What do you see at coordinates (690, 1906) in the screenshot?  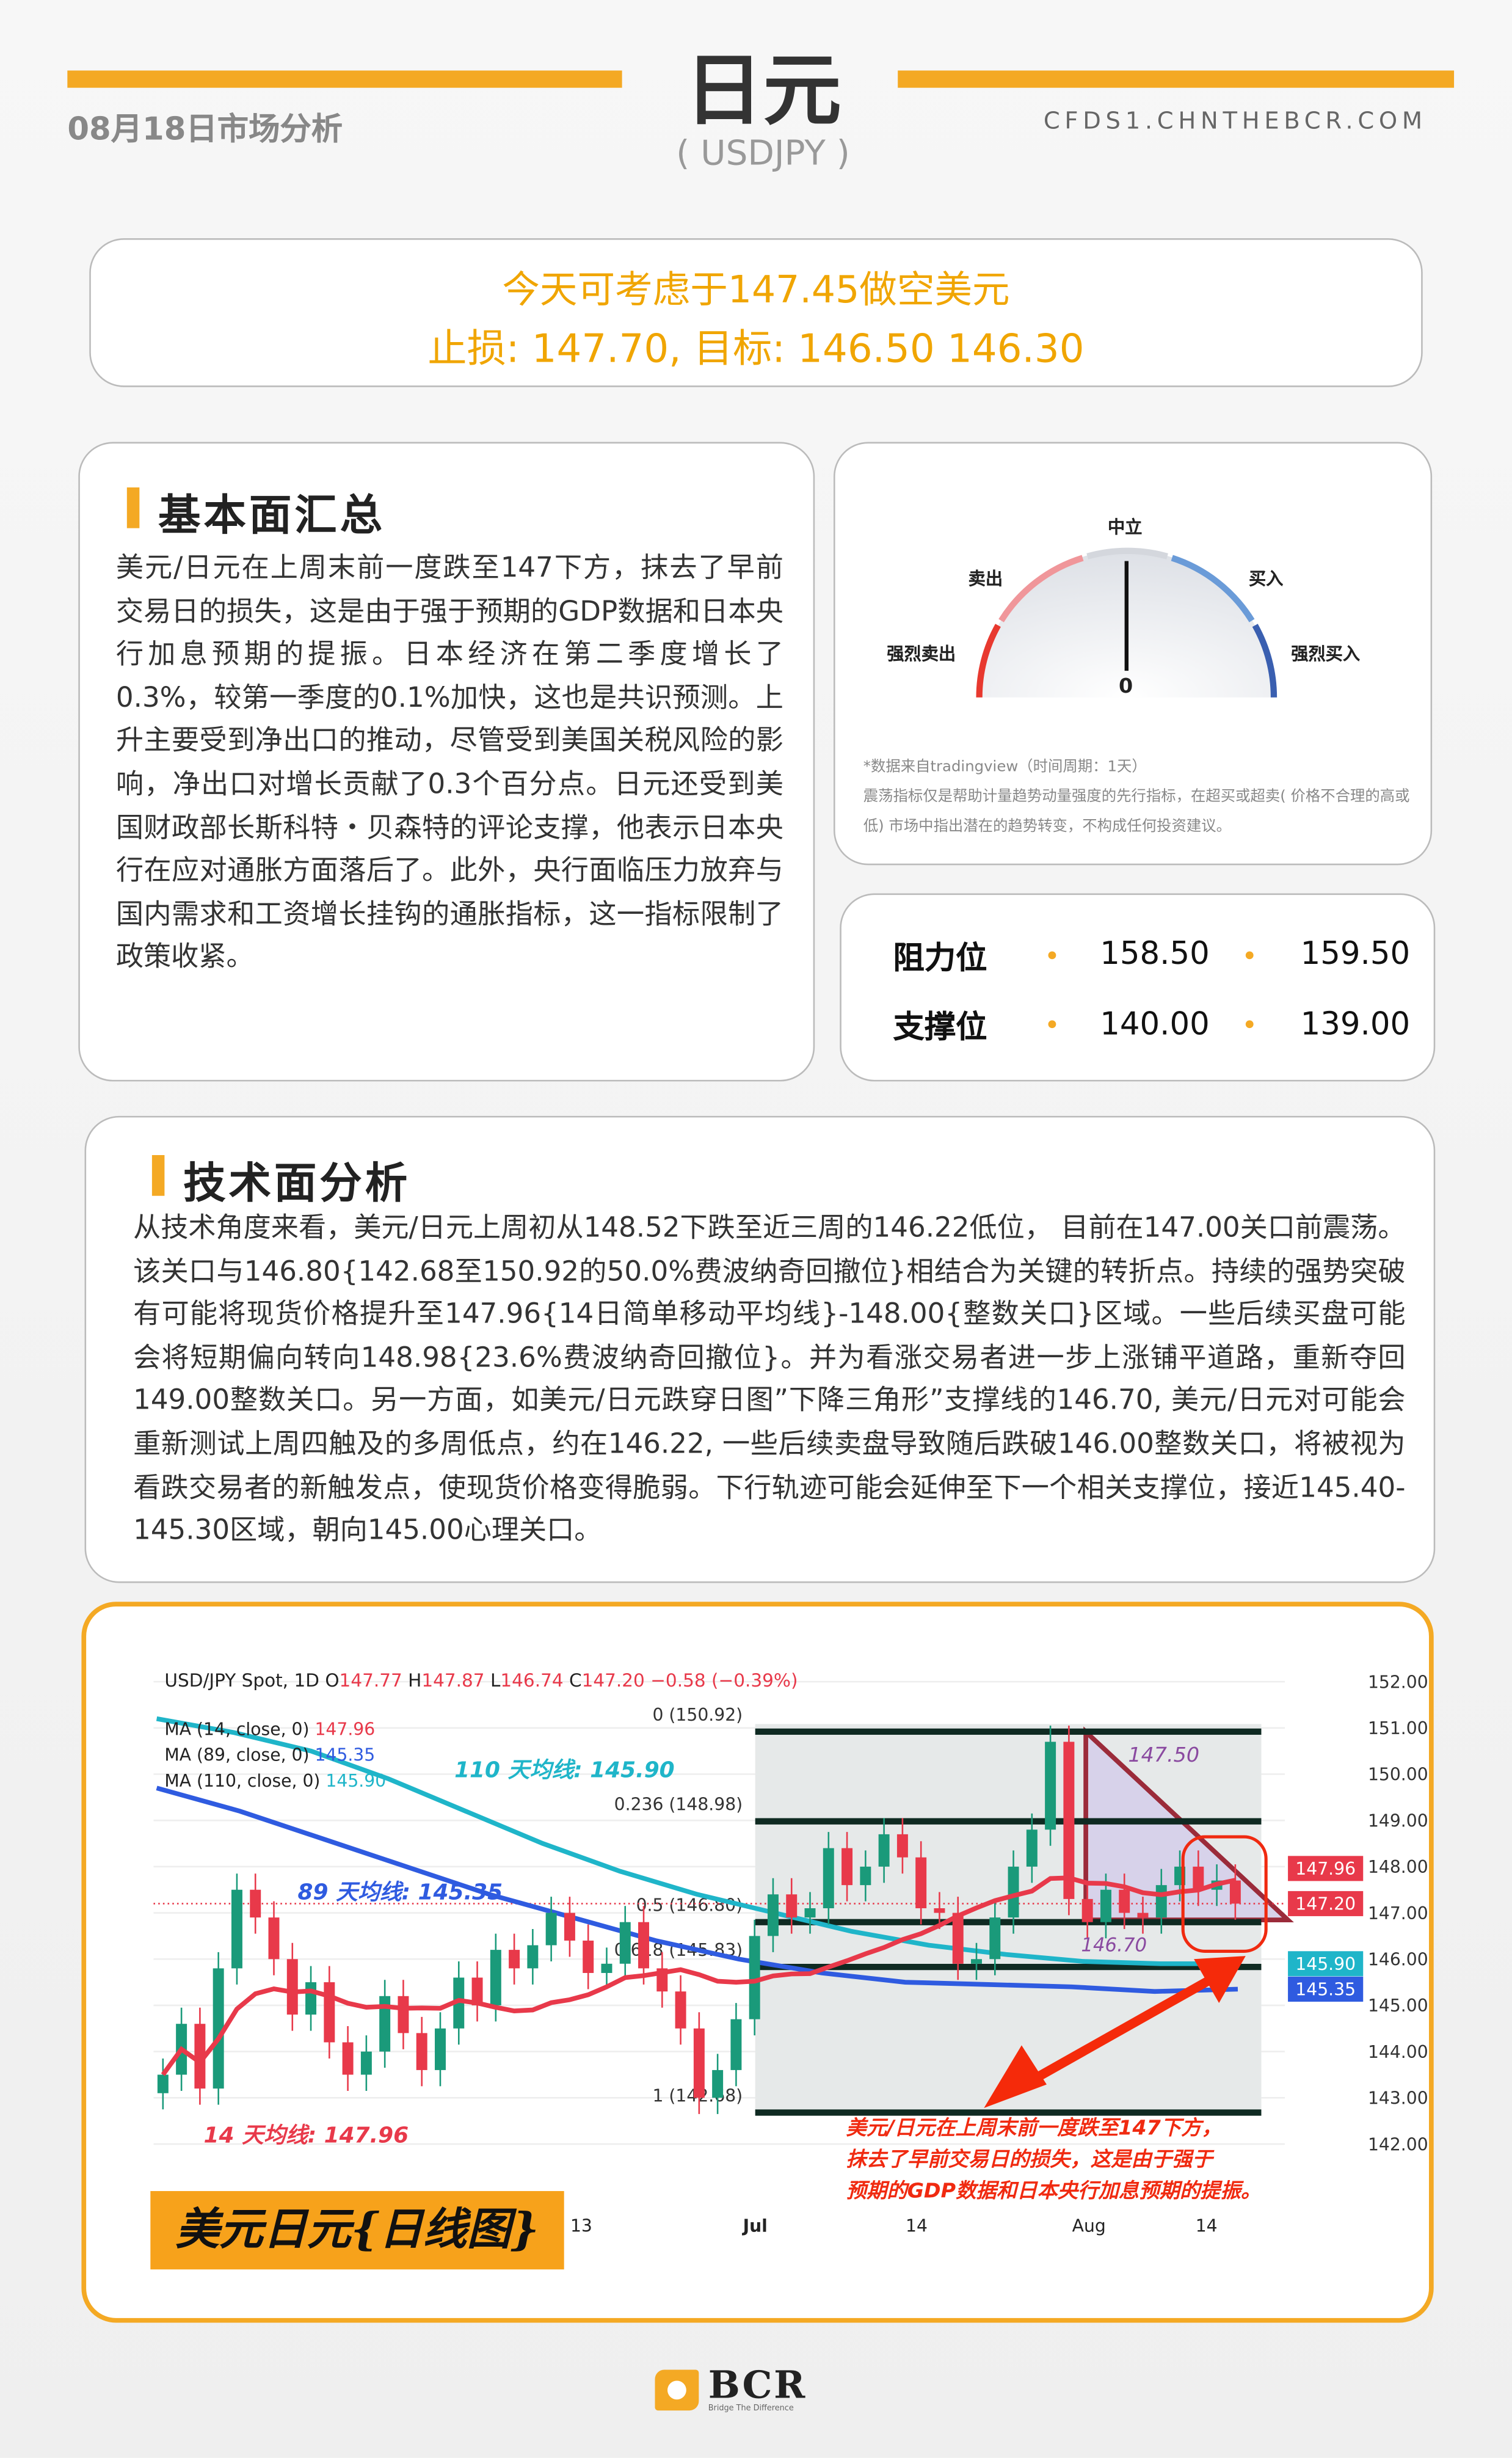 I see `fib-label: 0.5 (146.80)` at bounding box center [690, 1906].